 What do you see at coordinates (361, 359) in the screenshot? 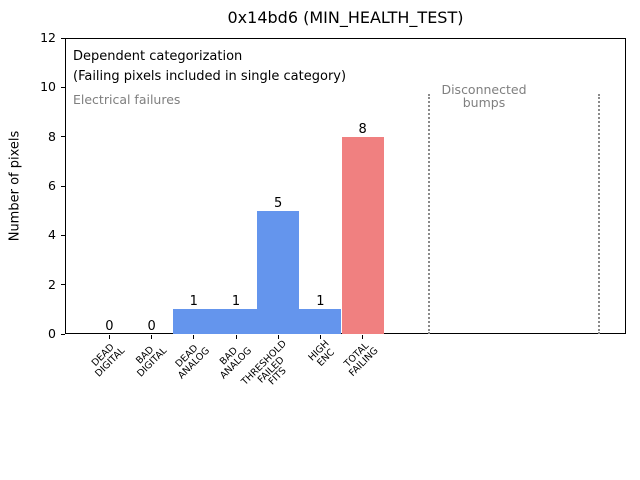
I see `x-tick-label: TOTAL FAILING` at bounding box center [361, 359].